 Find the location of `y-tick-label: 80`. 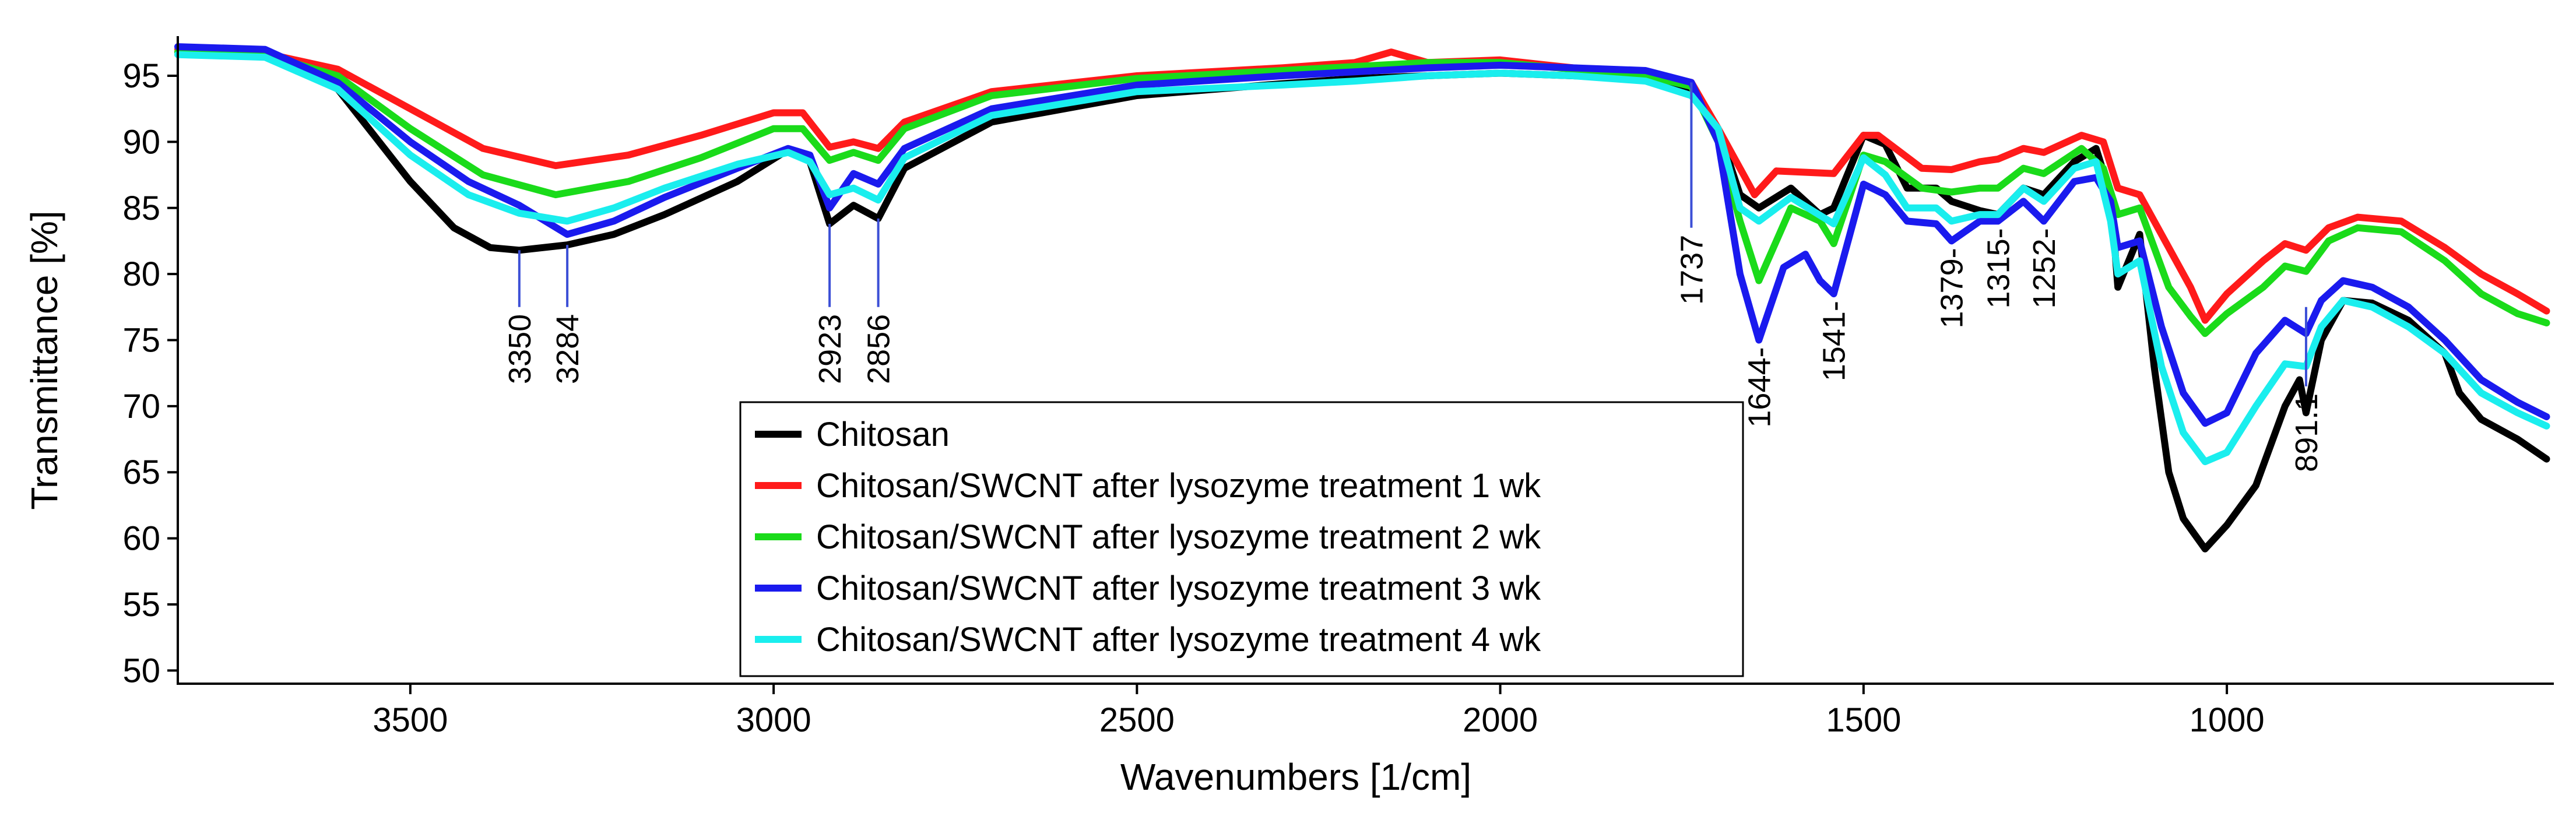

y-tick-label: 80 is located at coordinates (141, 274).